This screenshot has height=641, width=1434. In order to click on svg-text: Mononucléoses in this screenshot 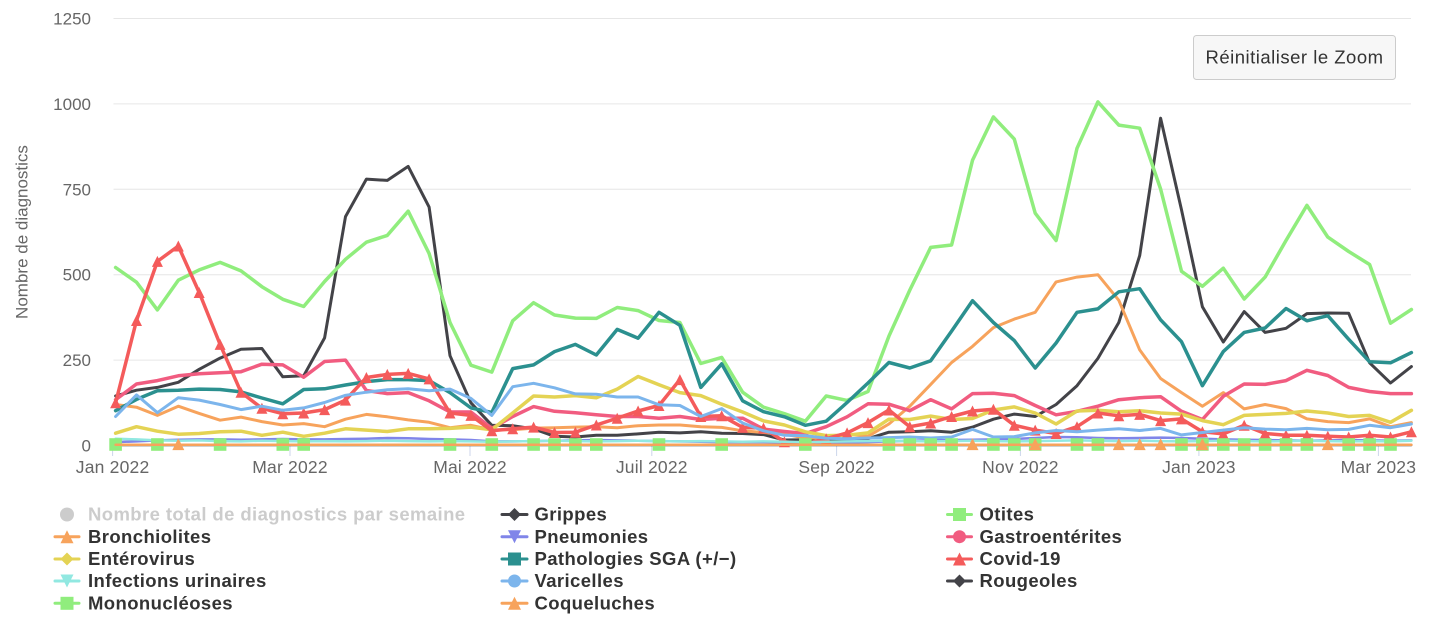, I will do `click(160, 603)`.